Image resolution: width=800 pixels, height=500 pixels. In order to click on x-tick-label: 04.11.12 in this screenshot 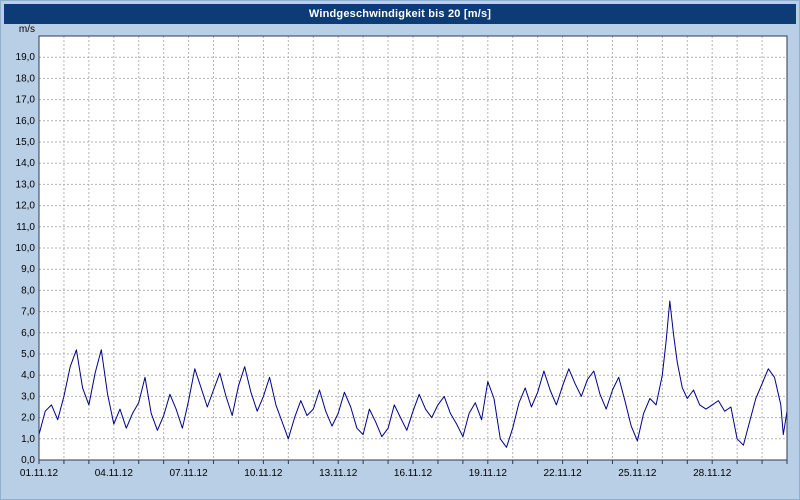, I will do `click(114, 473)`.